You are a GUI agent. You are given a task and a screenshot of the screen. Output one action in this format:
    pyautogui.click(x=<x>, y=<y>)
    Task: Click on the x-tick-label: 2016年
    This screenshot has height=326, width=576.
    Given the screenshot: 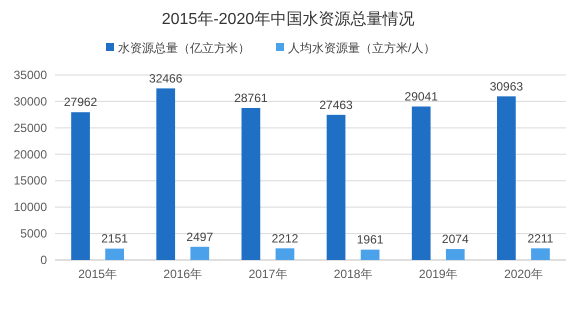 What is the action you would take?
    pyautogui.click(x=182, y=274)
    